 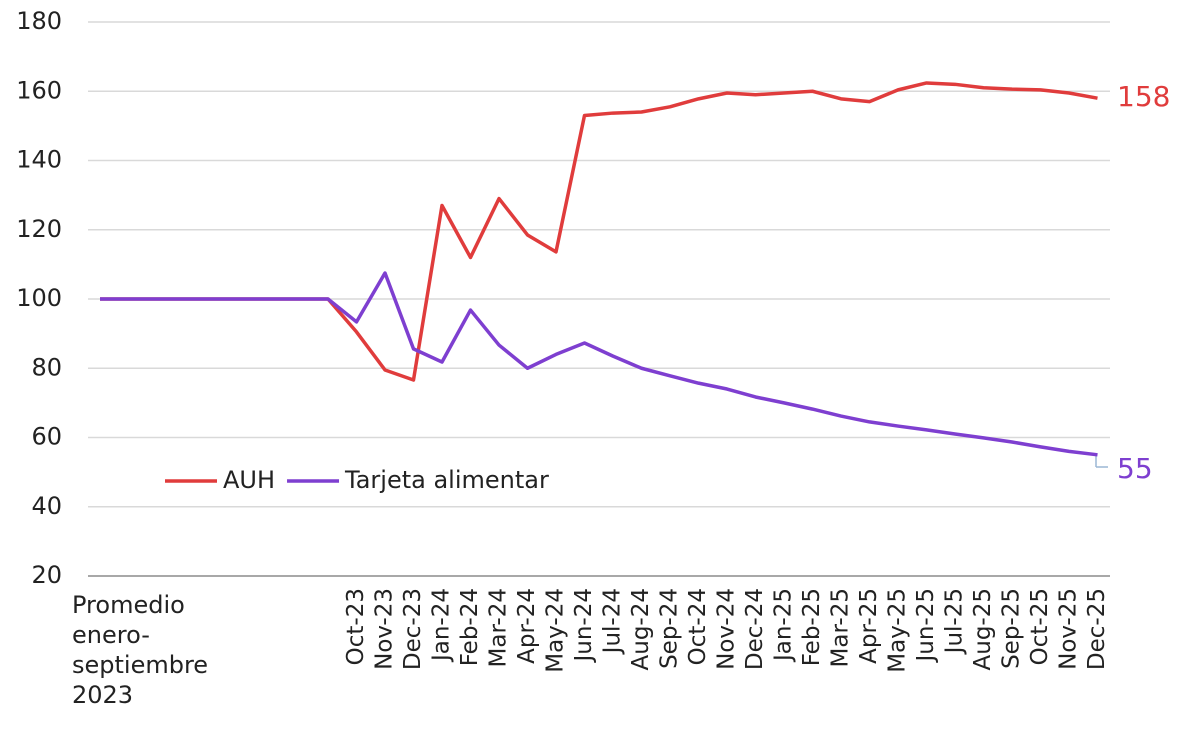 I want to click on y-tick-label: 100, so click(x=39, y=298).